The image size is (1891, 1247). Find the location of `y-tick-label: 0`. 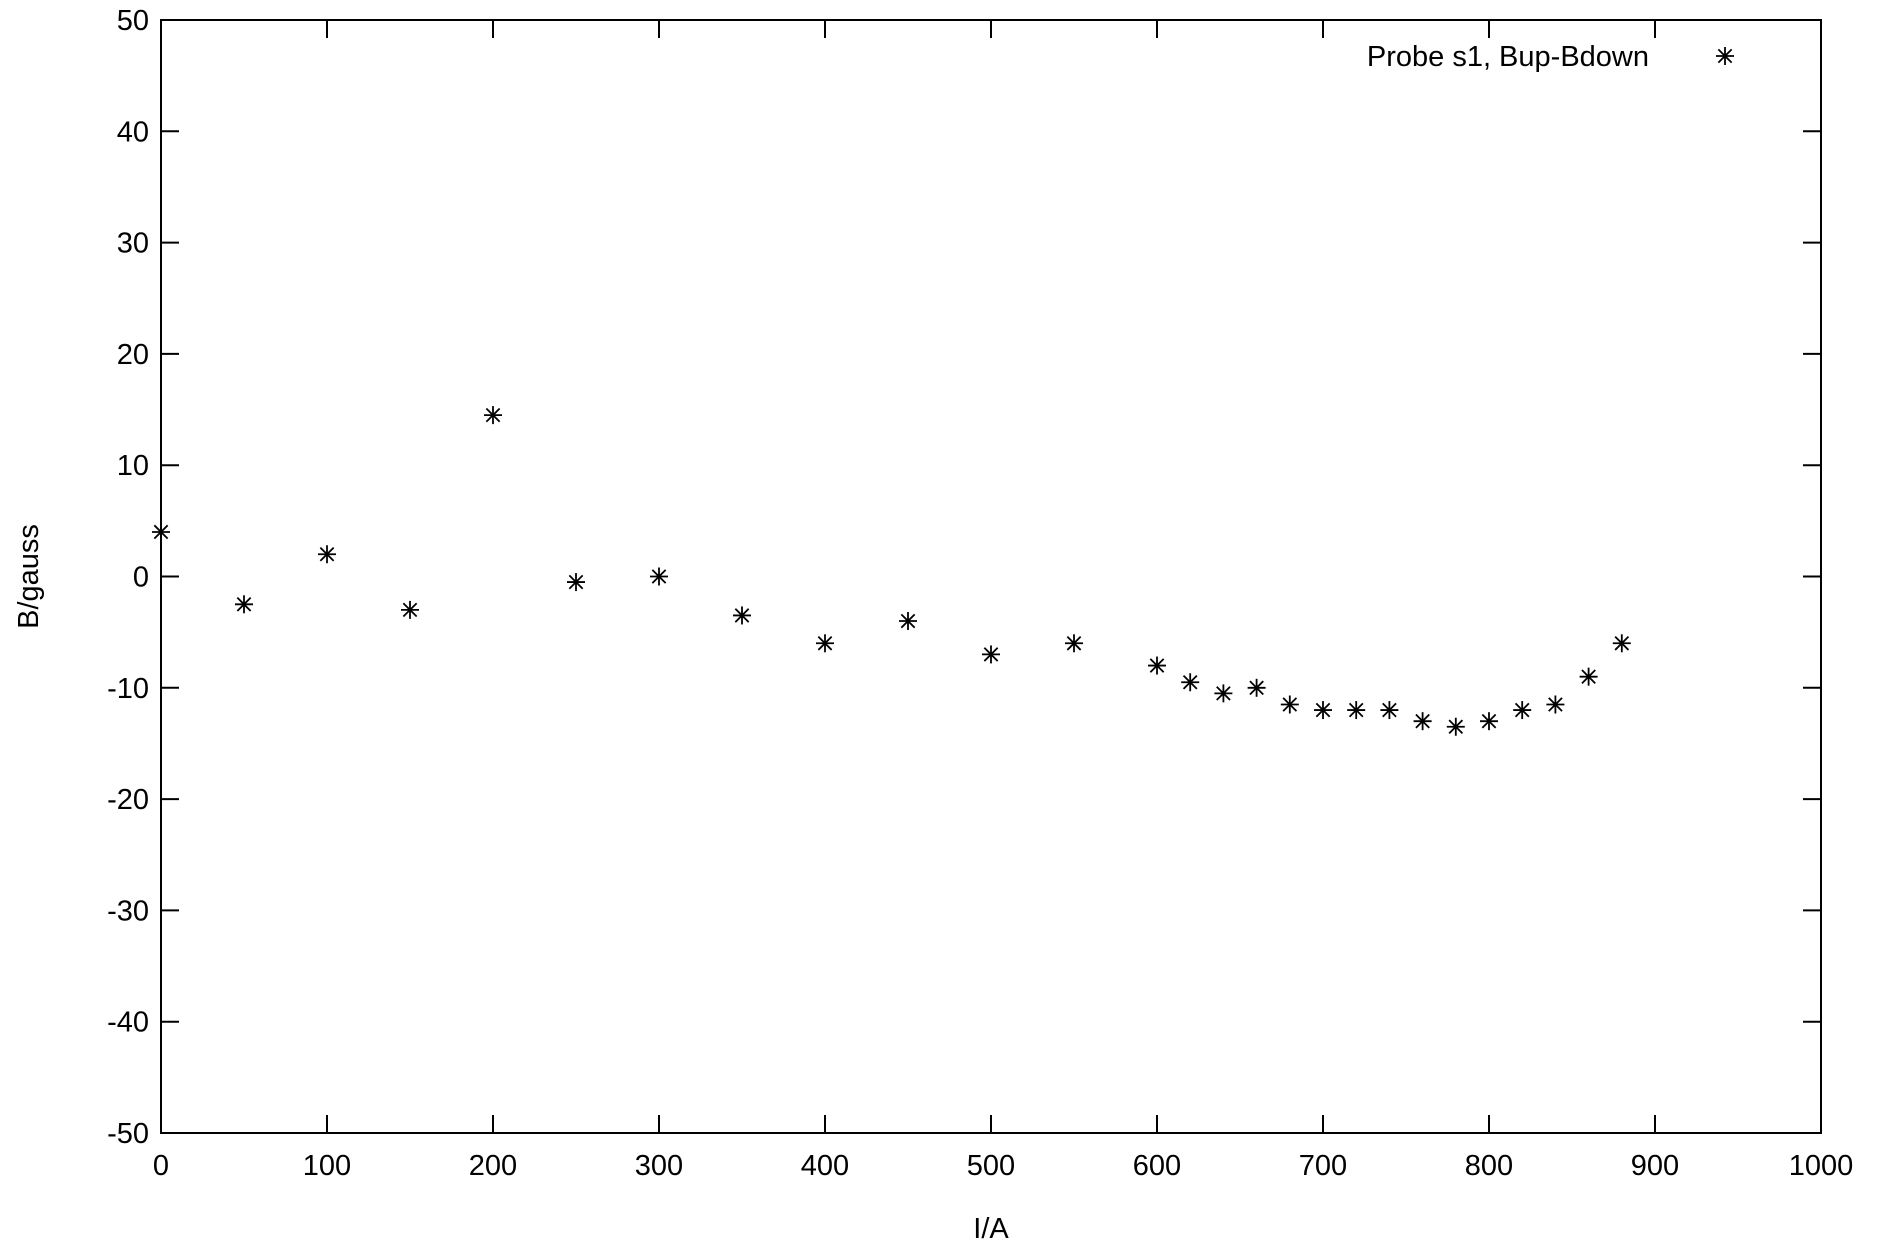

y-tick-label: 0 is located at coordinates (141, 578).